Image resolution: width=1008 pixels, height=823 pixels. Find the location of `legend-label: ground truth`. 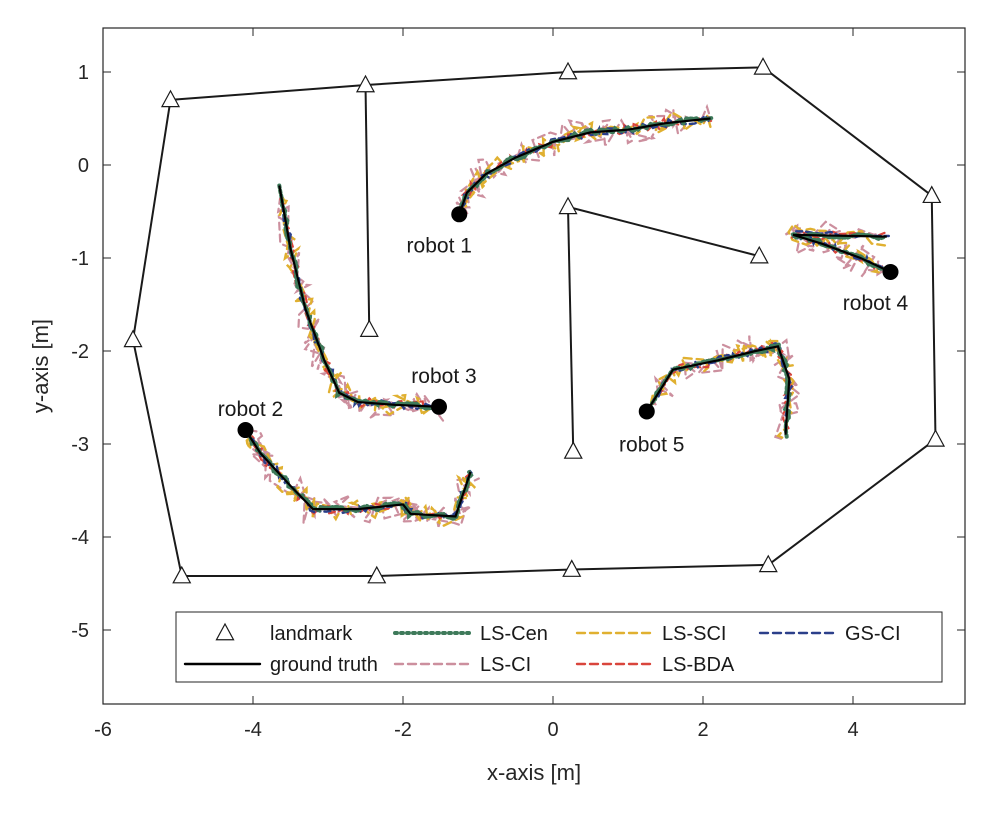

legend-label: ground truth is located at coordinates (324, 665).